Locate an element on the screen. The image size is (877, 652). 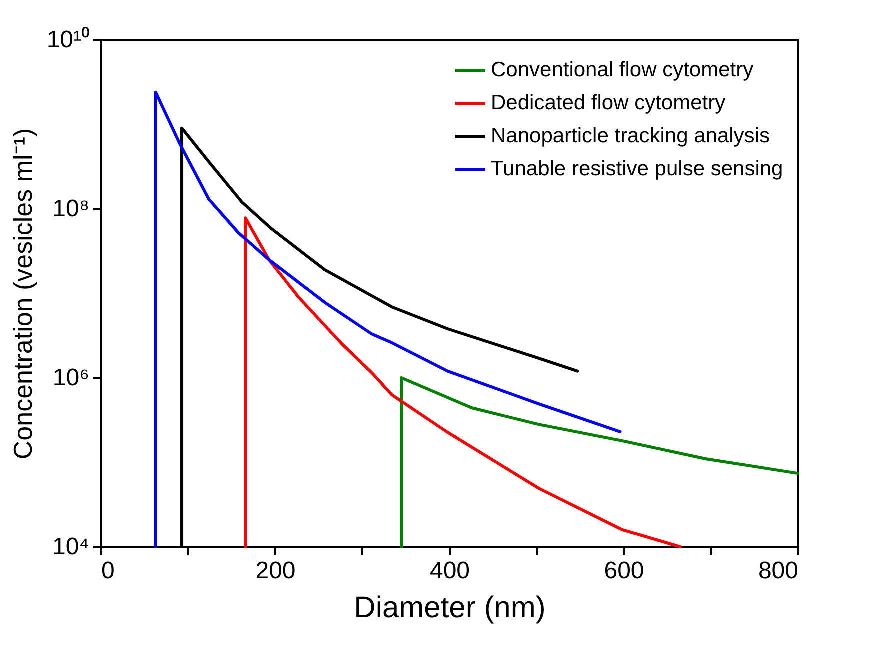
y-tick-label: 10⁴ is located at coordinates (71, 547).